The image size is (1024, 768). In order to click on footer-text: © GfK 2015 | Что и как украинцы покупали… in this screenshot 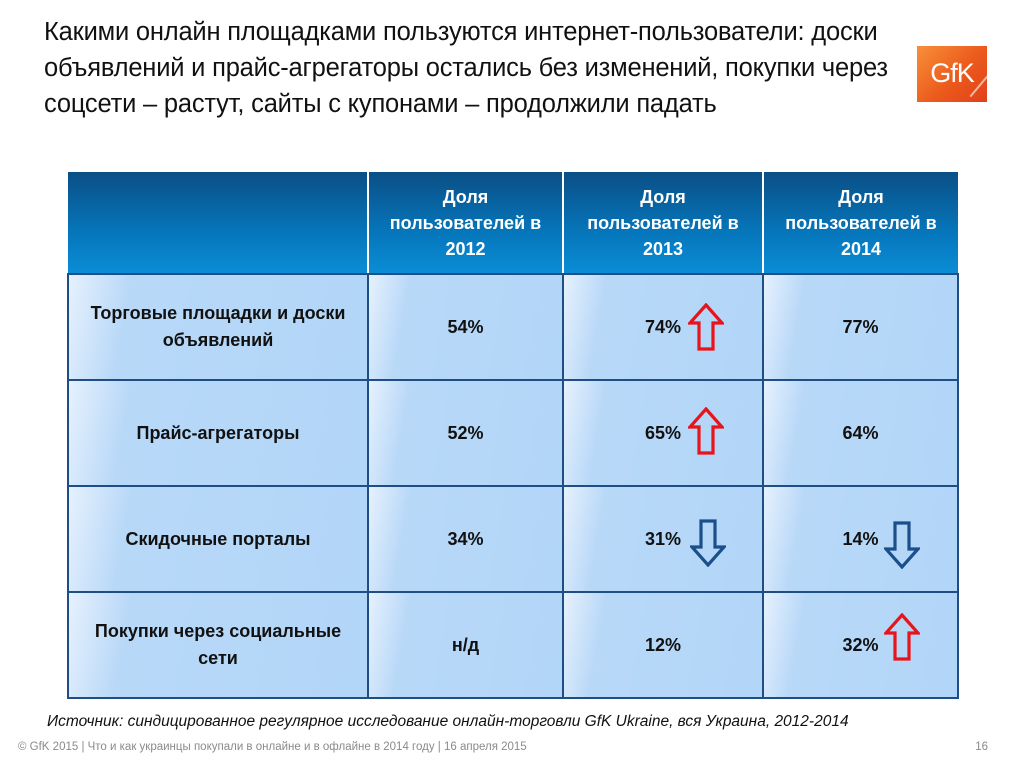, I will do `click(272, 747)`.